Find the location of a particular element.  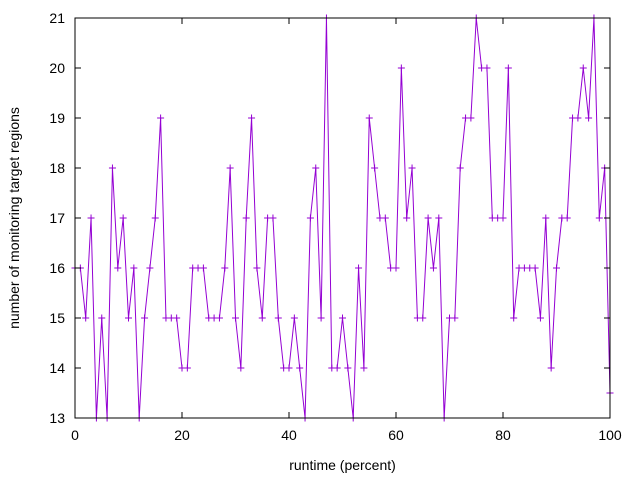

y-tick-label: 17 is located at coordinates (57, 218).